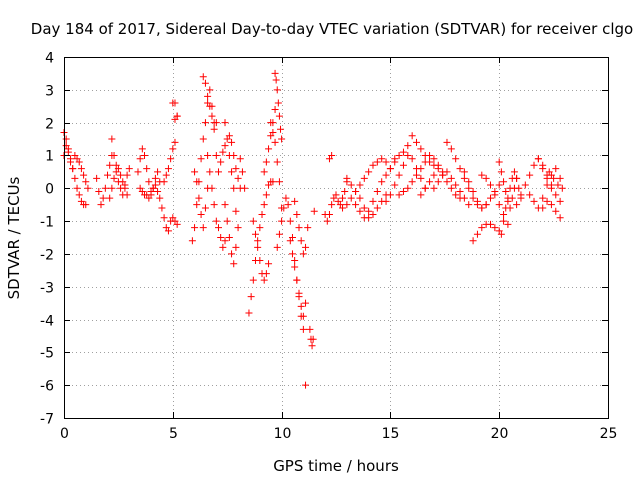 This screenshot has width=640, height=480. Describe the element at coordinates (283, 434) in the screenshot. I see `x-tick-label: 10` at that location.